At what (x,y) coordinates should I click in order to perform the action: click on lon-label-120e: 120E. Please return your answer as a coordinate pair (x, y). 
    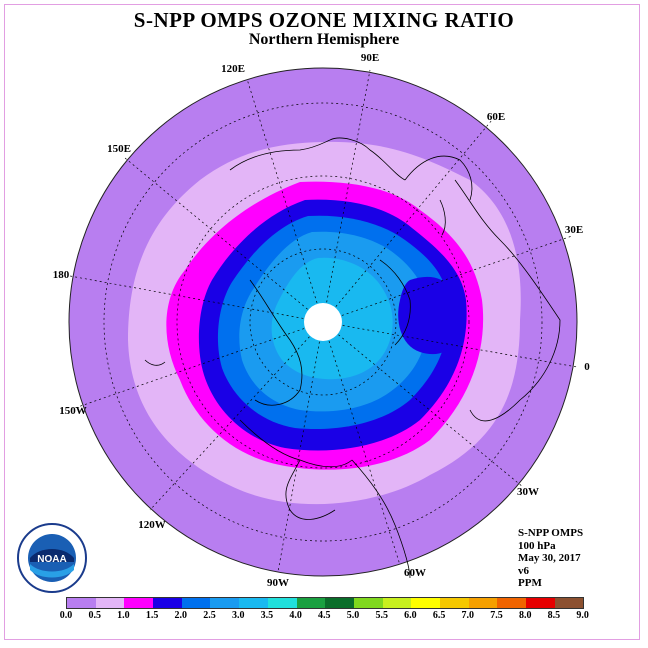
    Looking at the image, I should click on (233, 69).